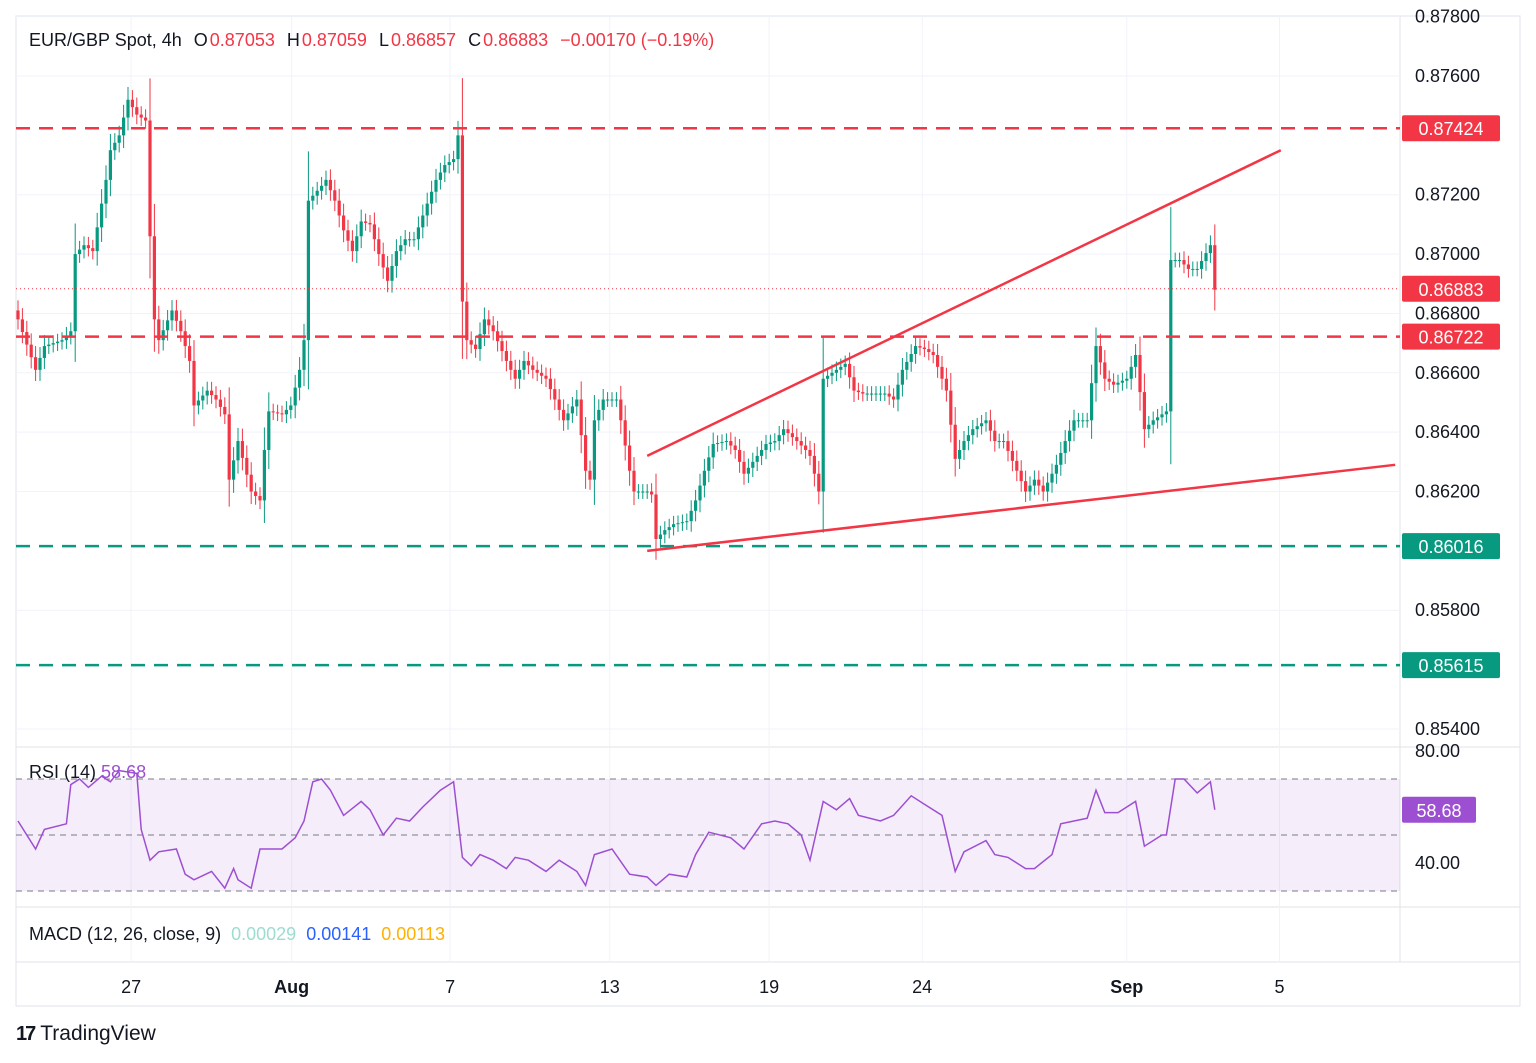 Image resolution: width=1536 pixels, height=1063 pixels. What do you see at coordinates (1447, 76) in the screenshot?
I see `price-tick-label: 0.87600` at bounding box center [1447, 76].